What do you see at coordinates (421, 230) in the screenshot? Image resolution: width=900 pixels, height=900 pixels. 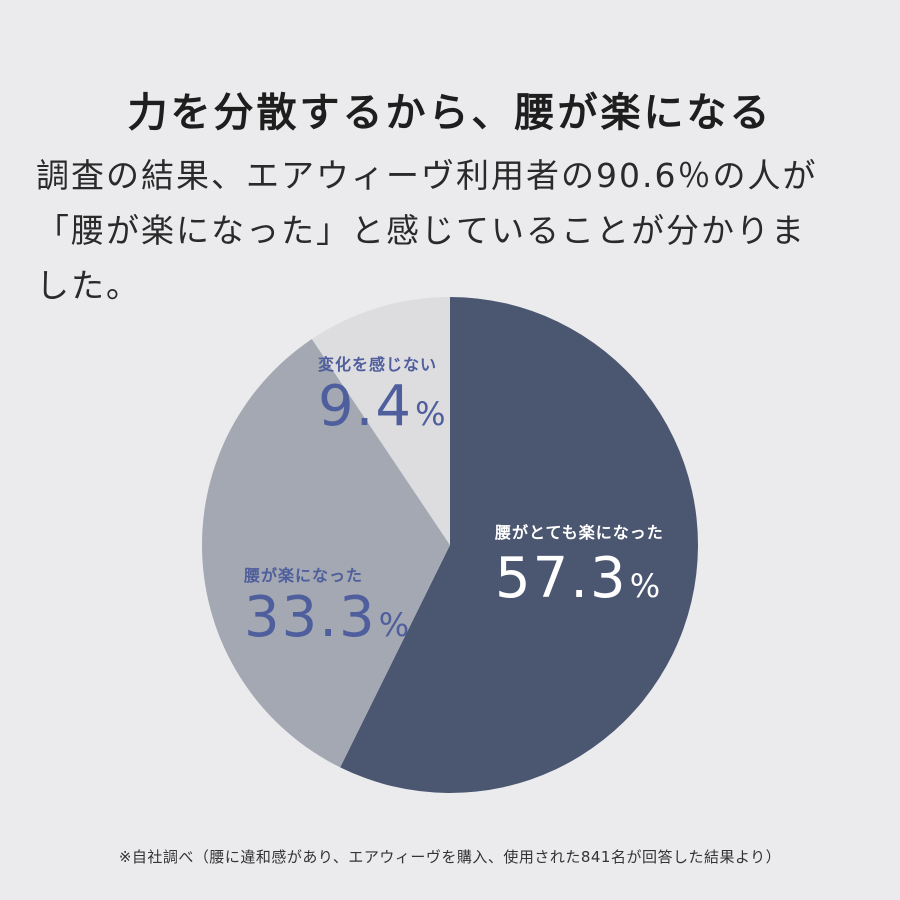 I see `description-line: 「腰が楽になった」と感じていることが分かりま` at bounding box center [421, 230].